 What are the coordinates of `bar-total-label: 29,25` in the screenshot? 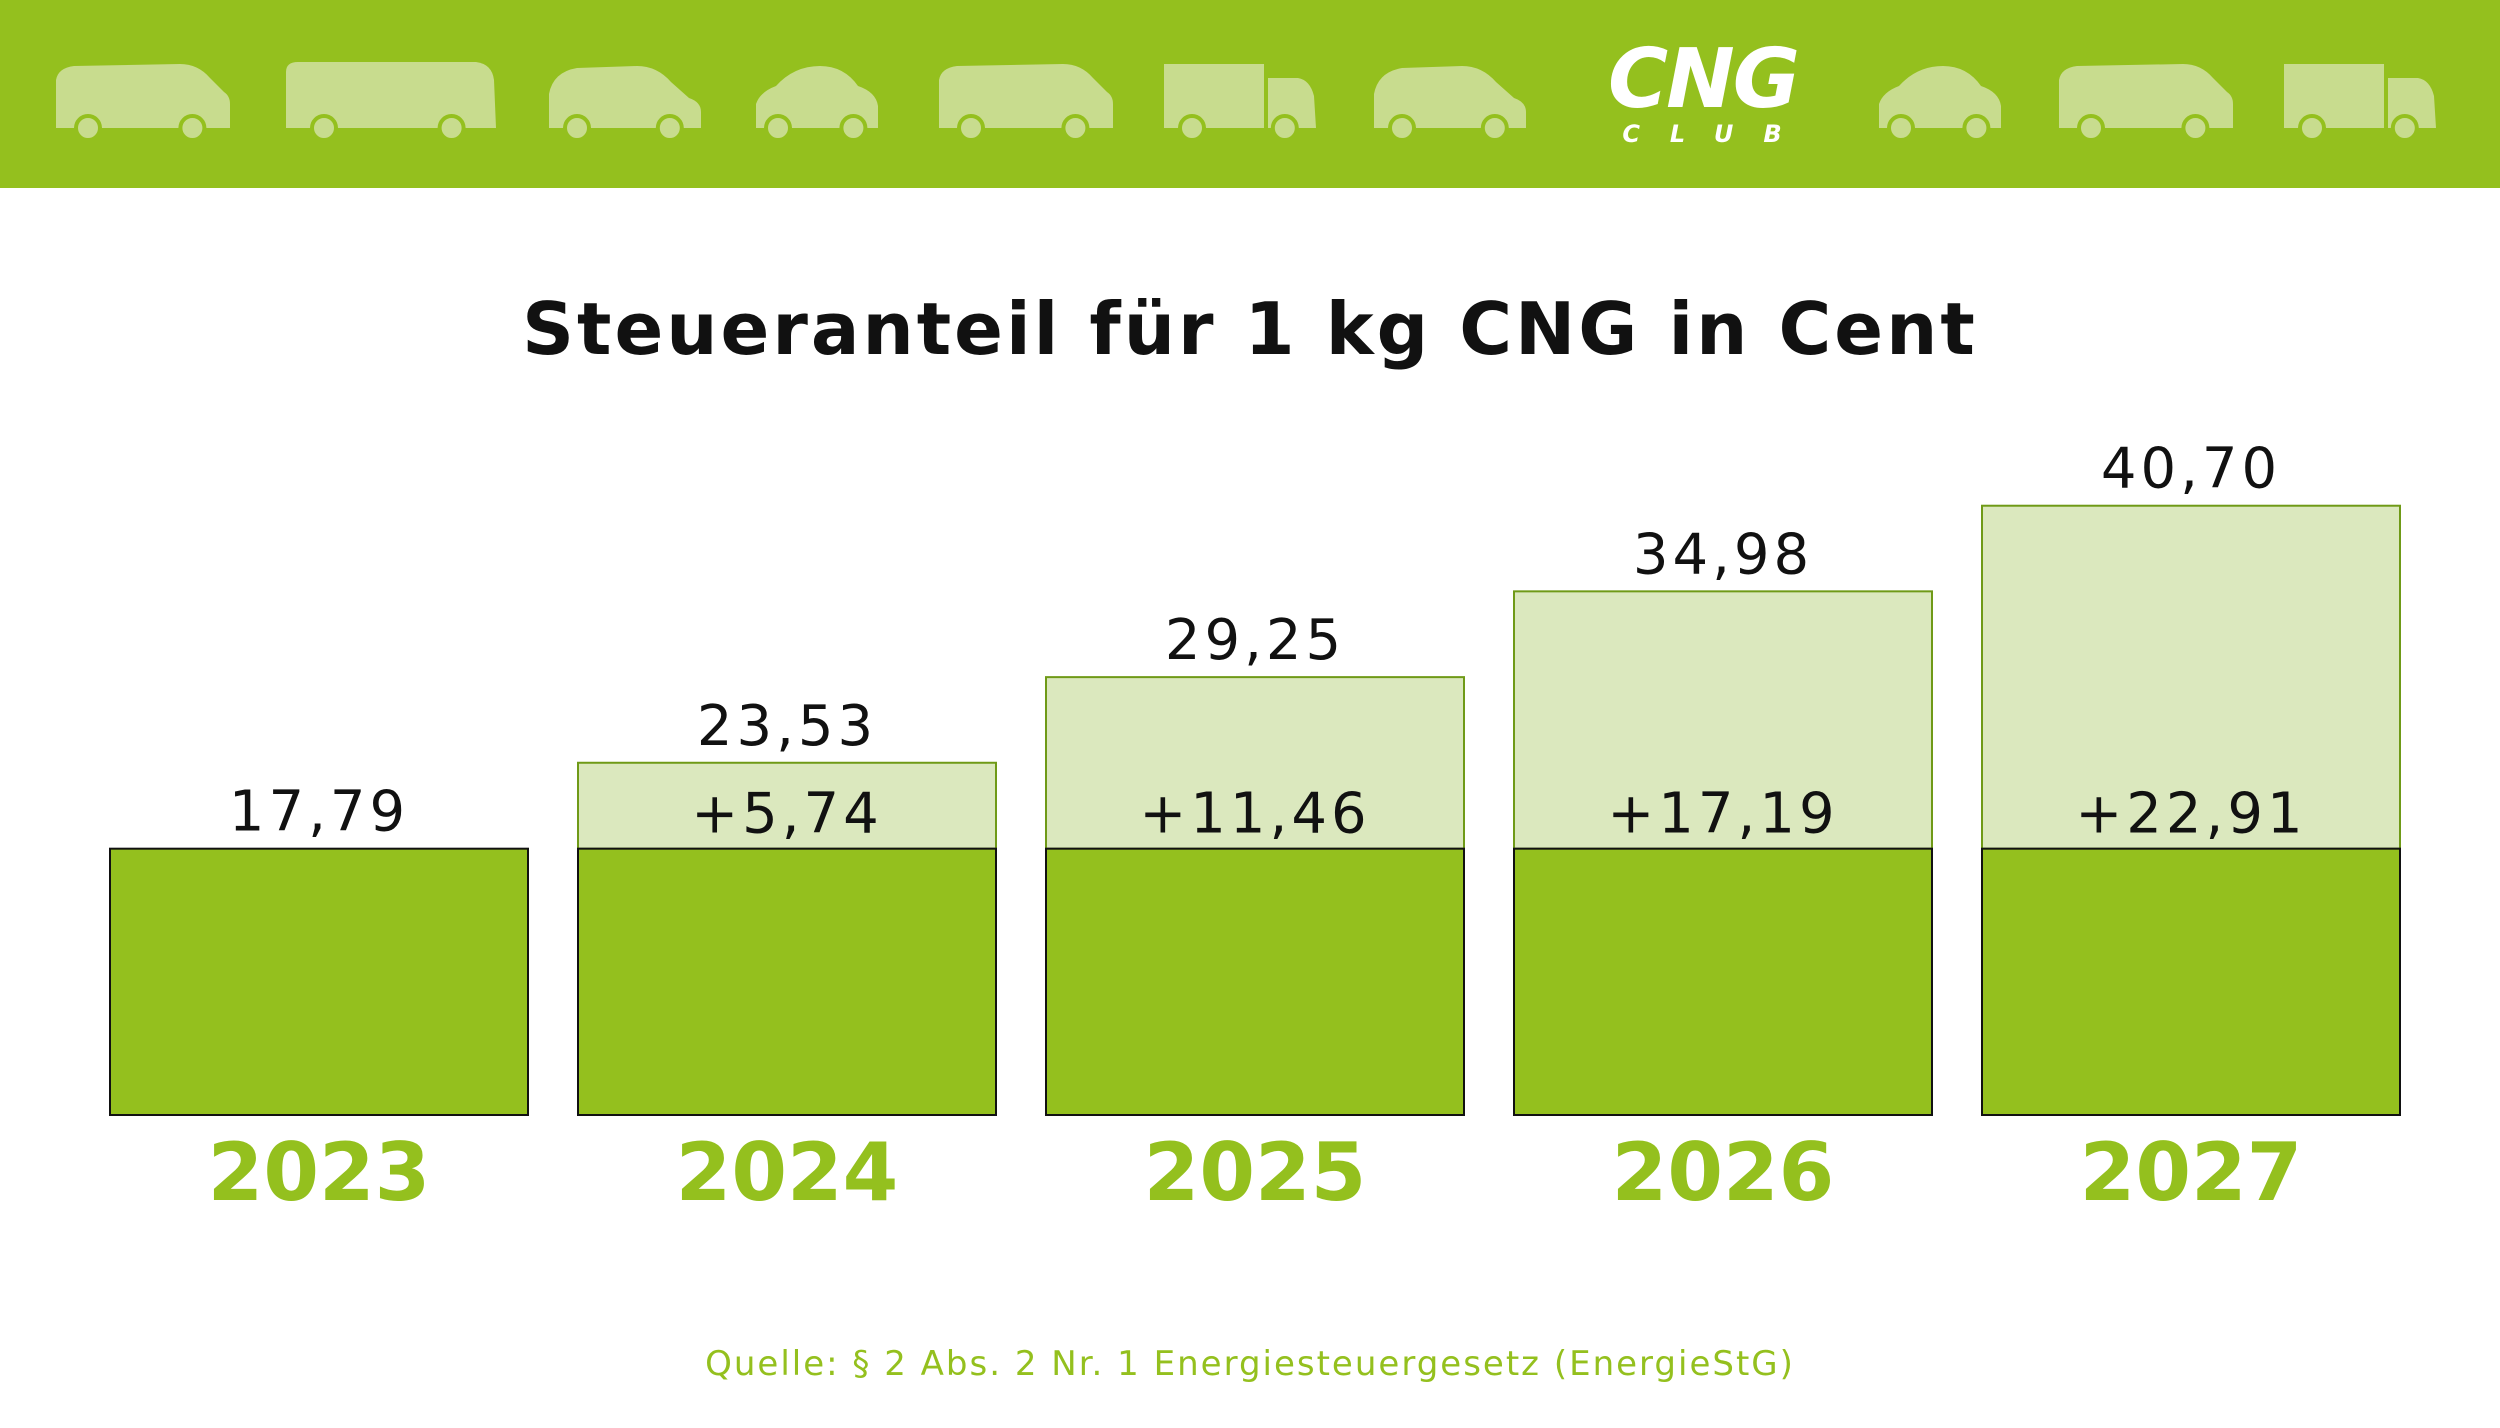 It's located at (1255, 640).